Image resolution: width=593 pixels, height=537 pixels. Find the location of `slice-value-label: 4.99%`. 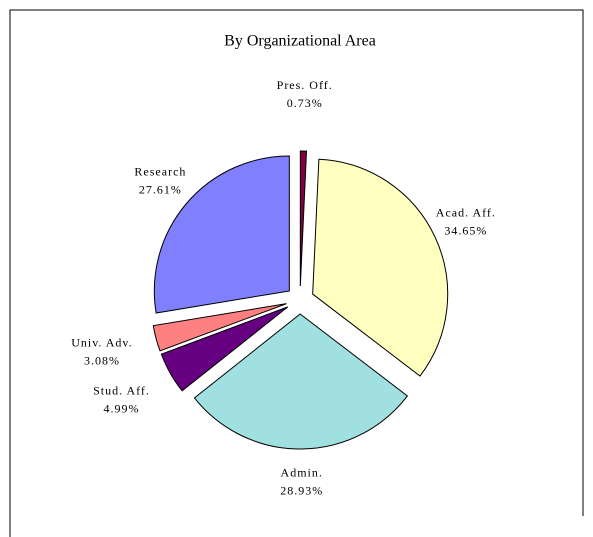

slice-value-label: 4.99% is located at coordinates (122, 409).